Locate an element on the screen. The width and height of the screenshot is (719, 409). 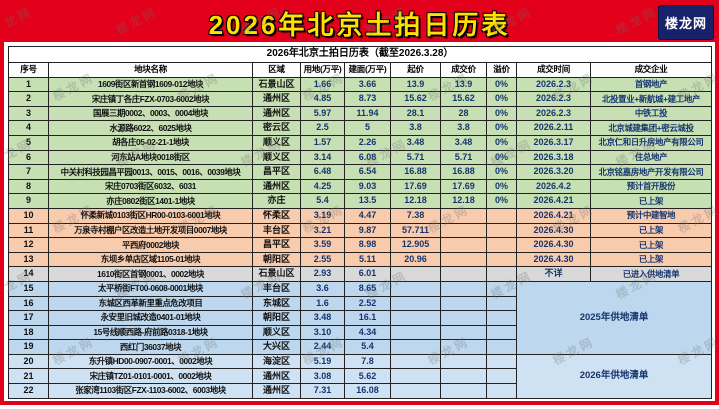
cell-district: 怀柔区 is located at coordinates (276, 215).